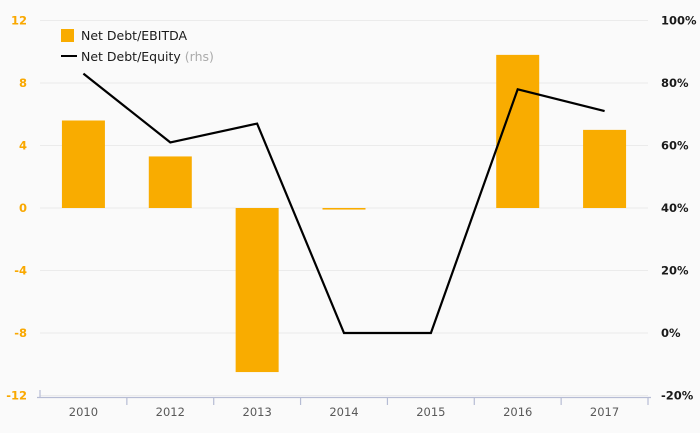 The image size is (700, 433). What do you see at coordinates (83, 412) in the screenshot?
I see `x-axis-category-label: 2010` at bounding box center [83, 412].